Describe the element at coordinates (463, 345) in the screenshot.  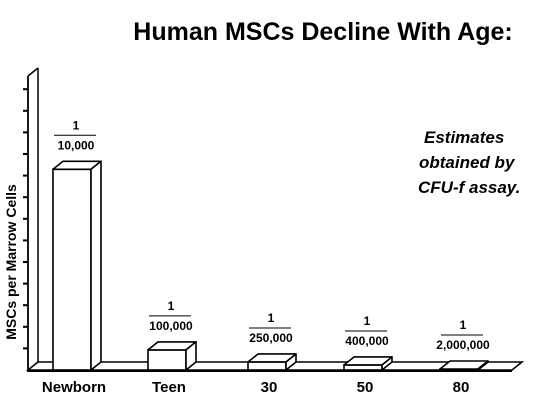
I see `data-label-denominator: 2,000,000` at that location.